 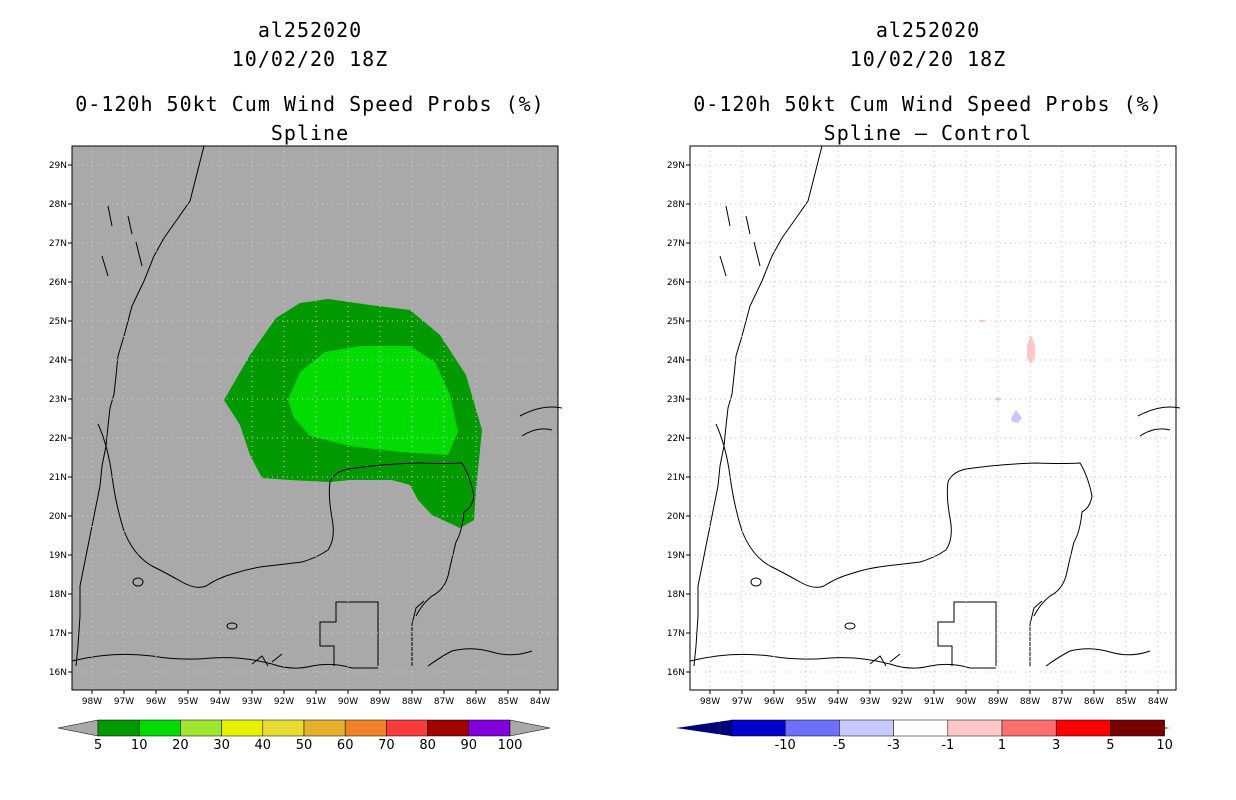 I want to click on lon-label: 87W, so click(x=444, y=702).